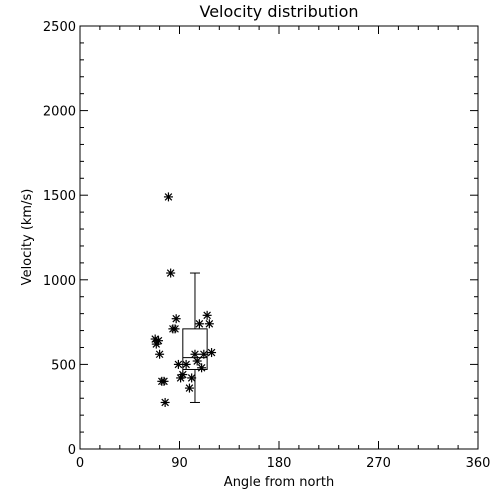 The image size is (500, 500). What do you see at coordinates (59, 112) in the screenshot?
I see `y-tick-label: 2000` at bounding box center [59, 112].